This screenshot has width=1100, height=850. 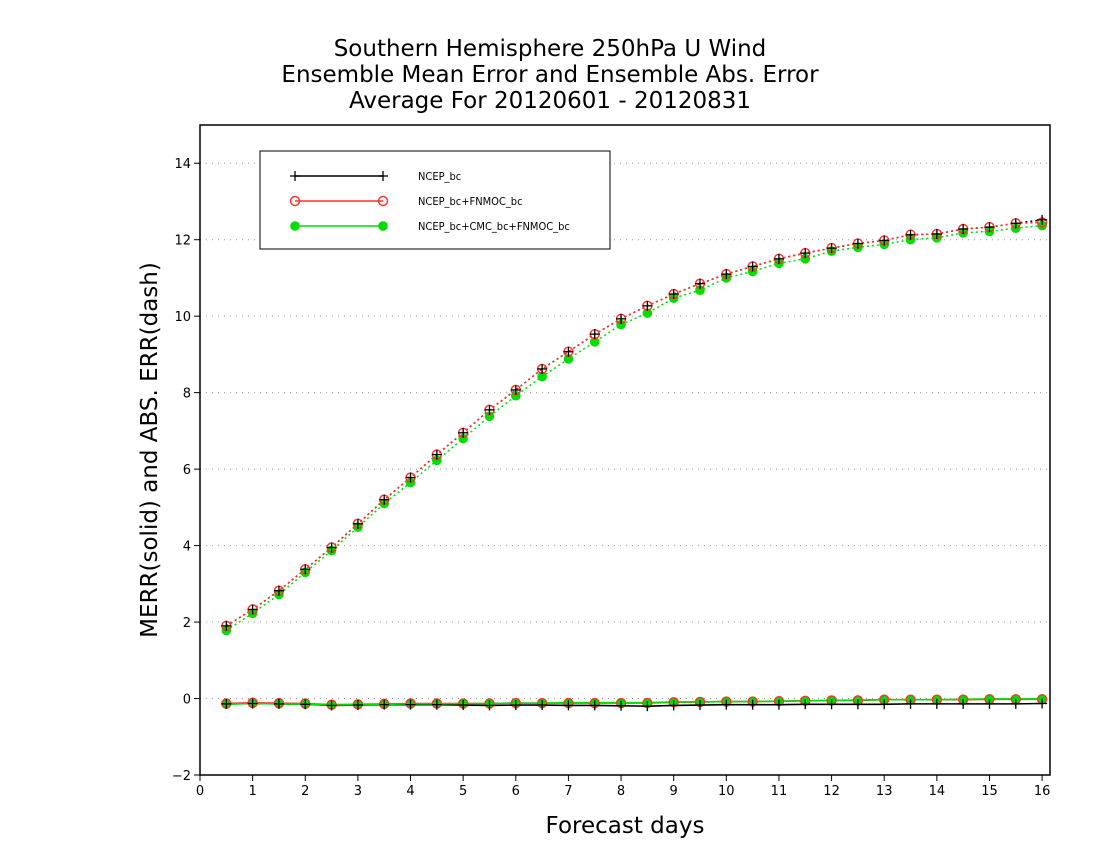 I want to click on x-tick-label: 2, so click(x=305, y=791).